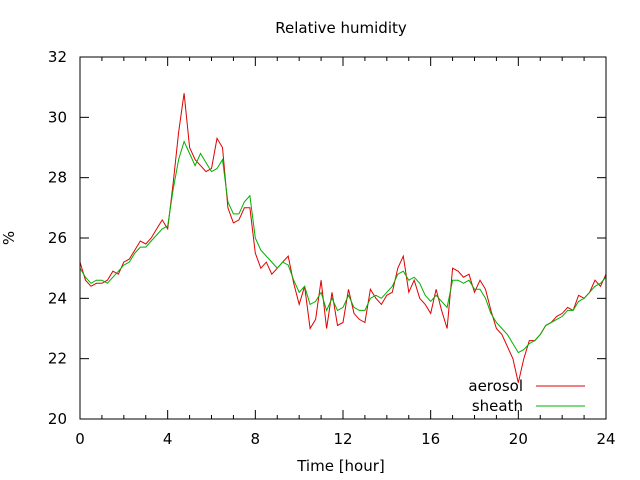  I want to click on x-tick-label: 20, so click(518, 439).